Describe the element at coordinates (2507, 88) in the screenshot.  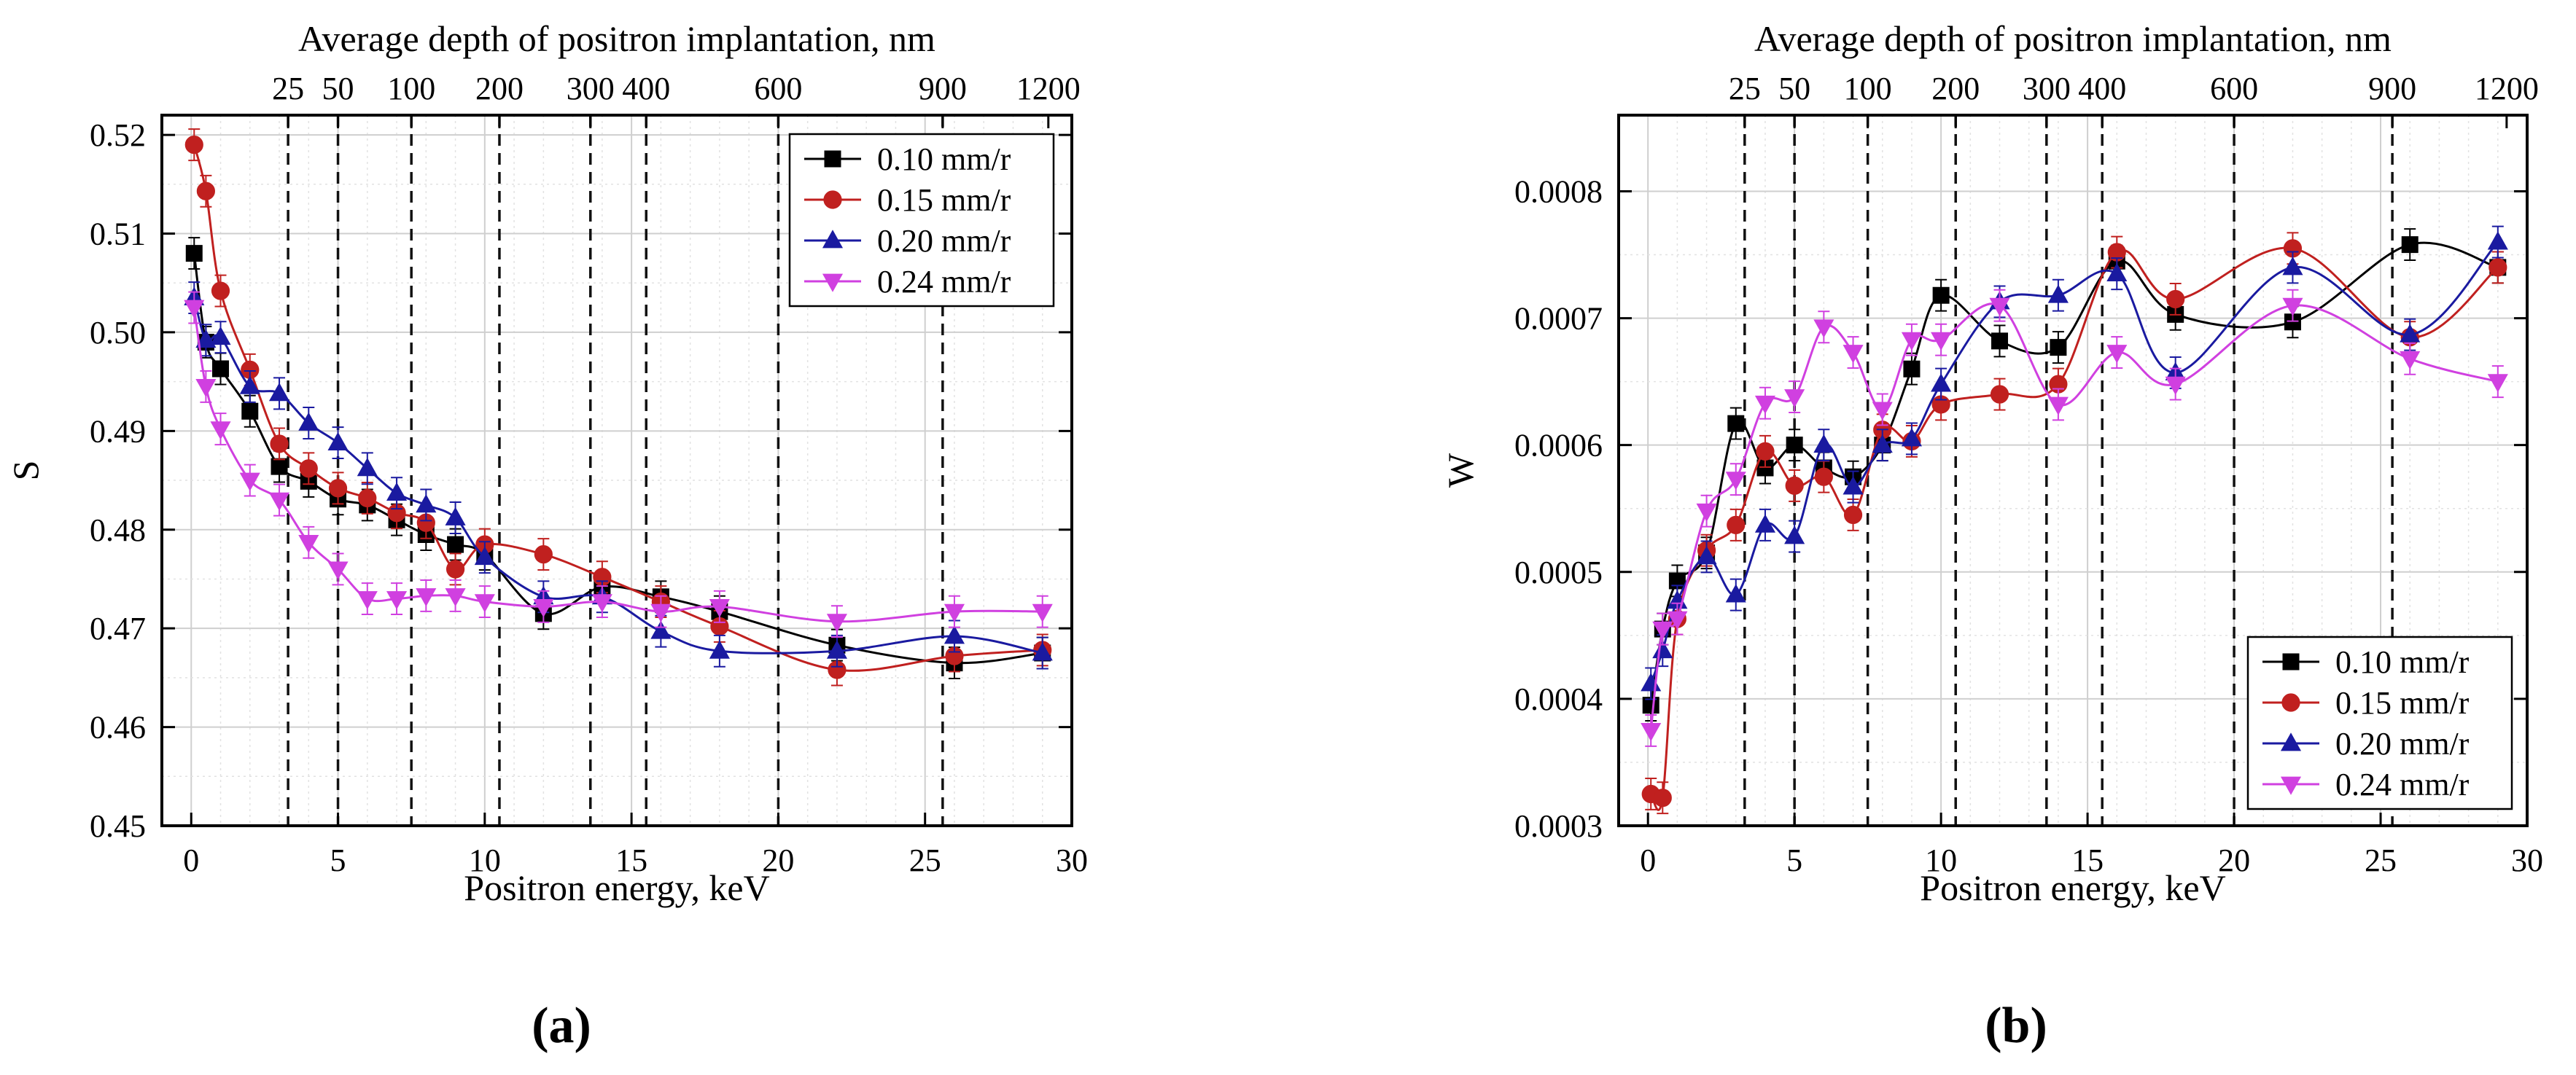
I see `top-tick-label: 1200` at that location.